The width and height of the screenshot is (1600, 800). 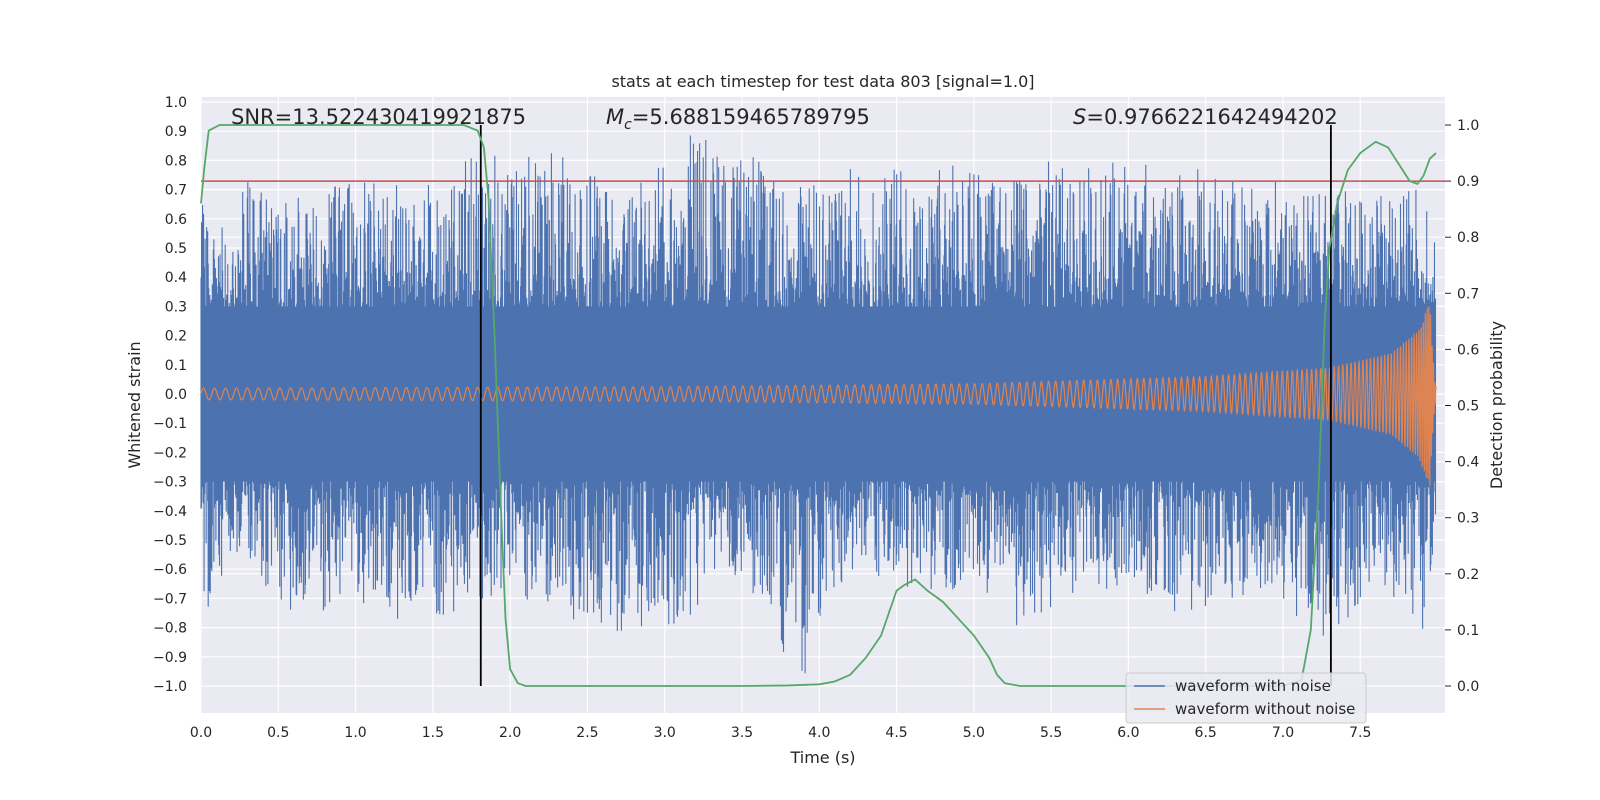 I want to click on x-tick-label: 4.5, so click(x=896, y=733).